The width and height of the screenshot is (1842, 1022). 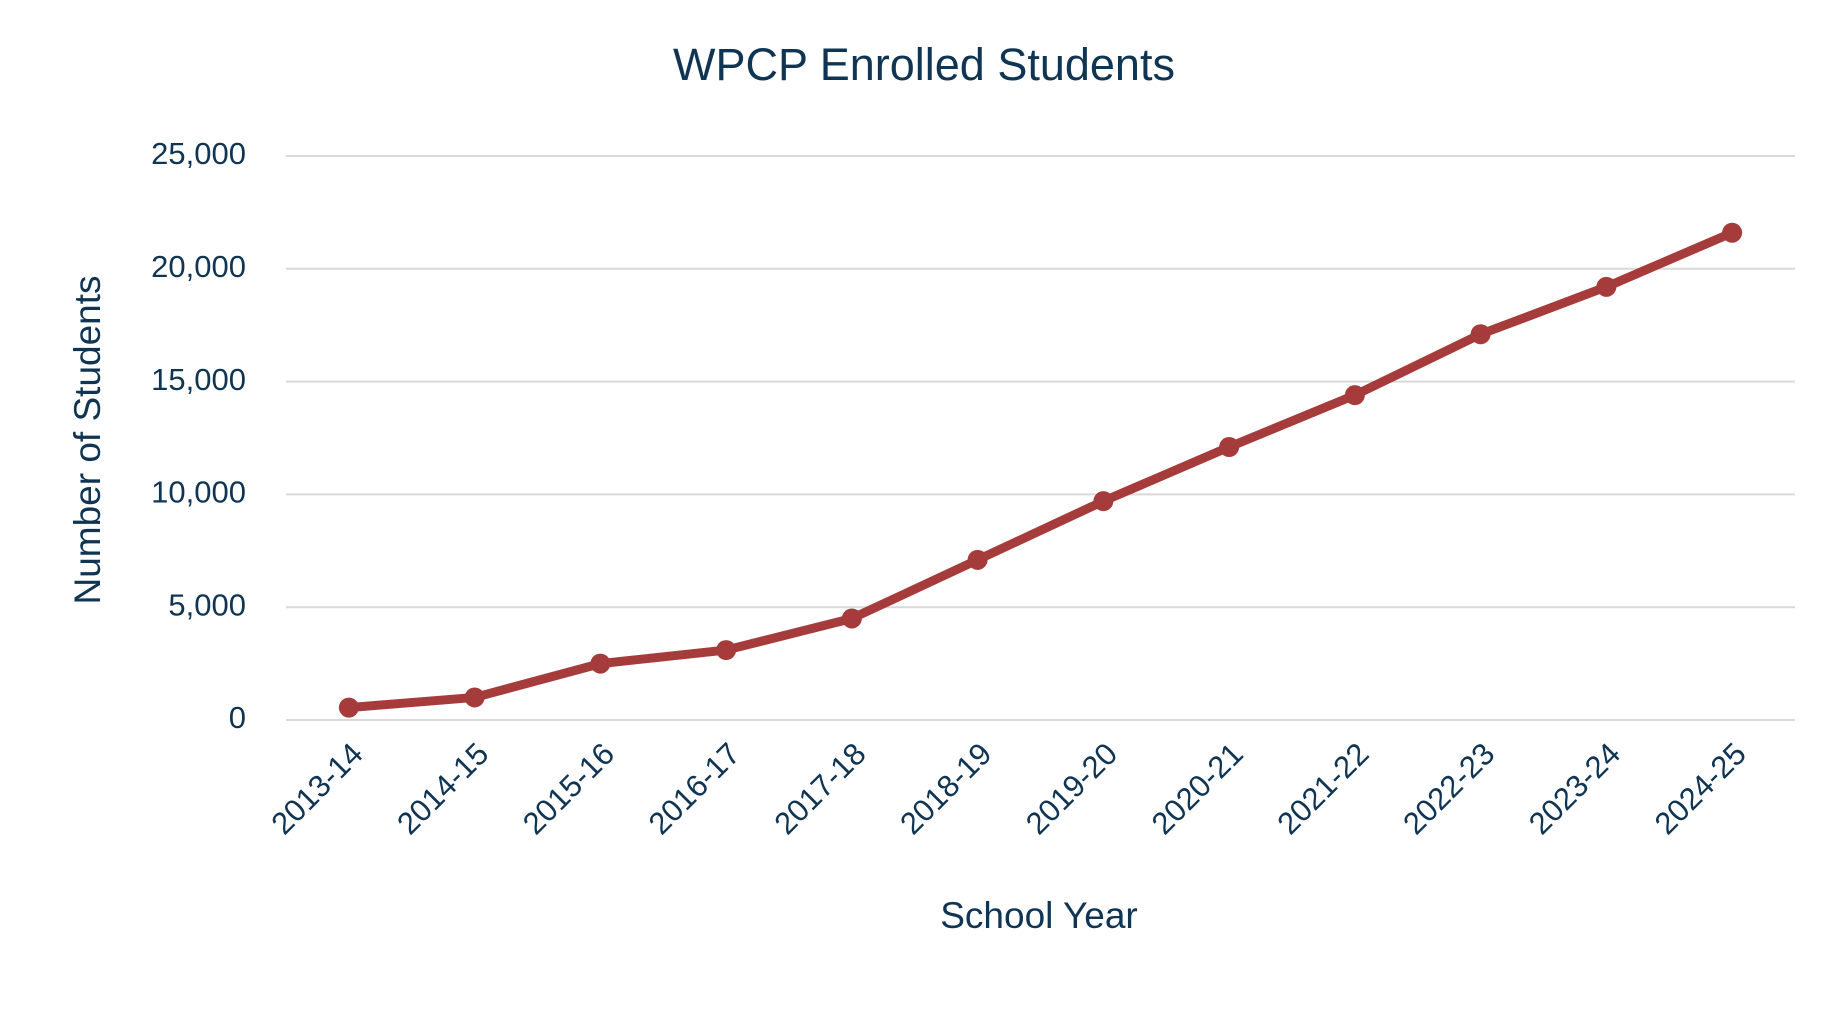 I want to click on y-tick-label: 20,000, so click(x=198, y=266).